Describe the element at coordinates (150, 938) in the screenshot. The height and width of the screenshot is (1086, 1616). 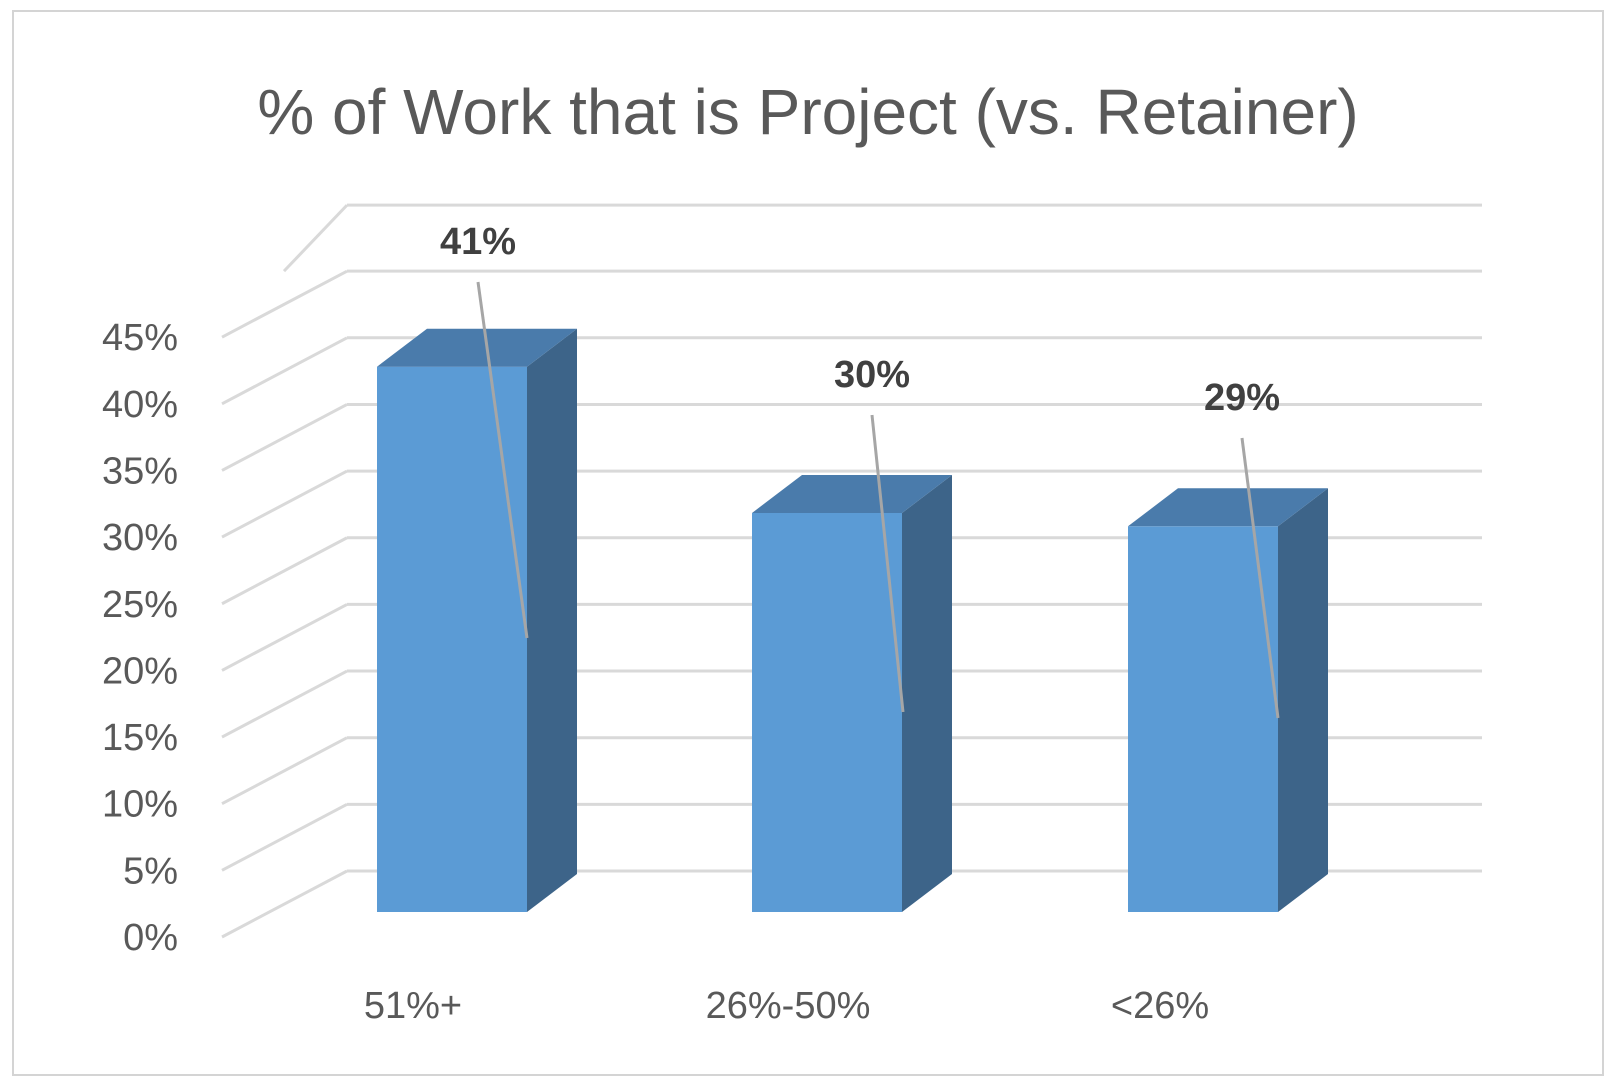
I see `y-tick-label: 0%` at that location.